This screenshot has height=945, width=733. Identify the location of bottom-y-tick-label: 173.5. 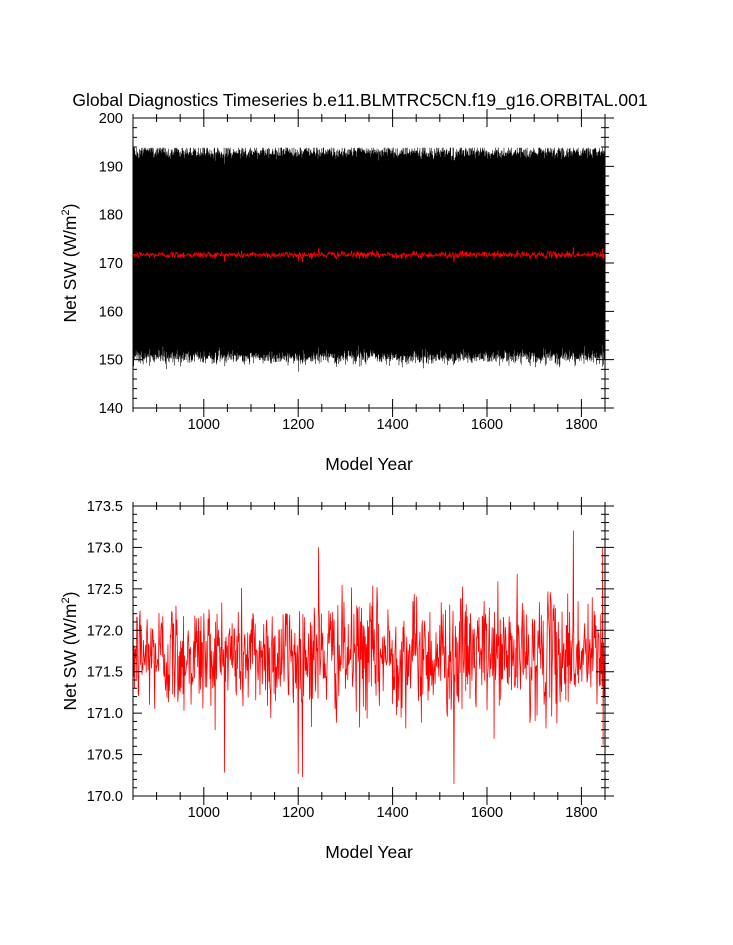
(105, 507).